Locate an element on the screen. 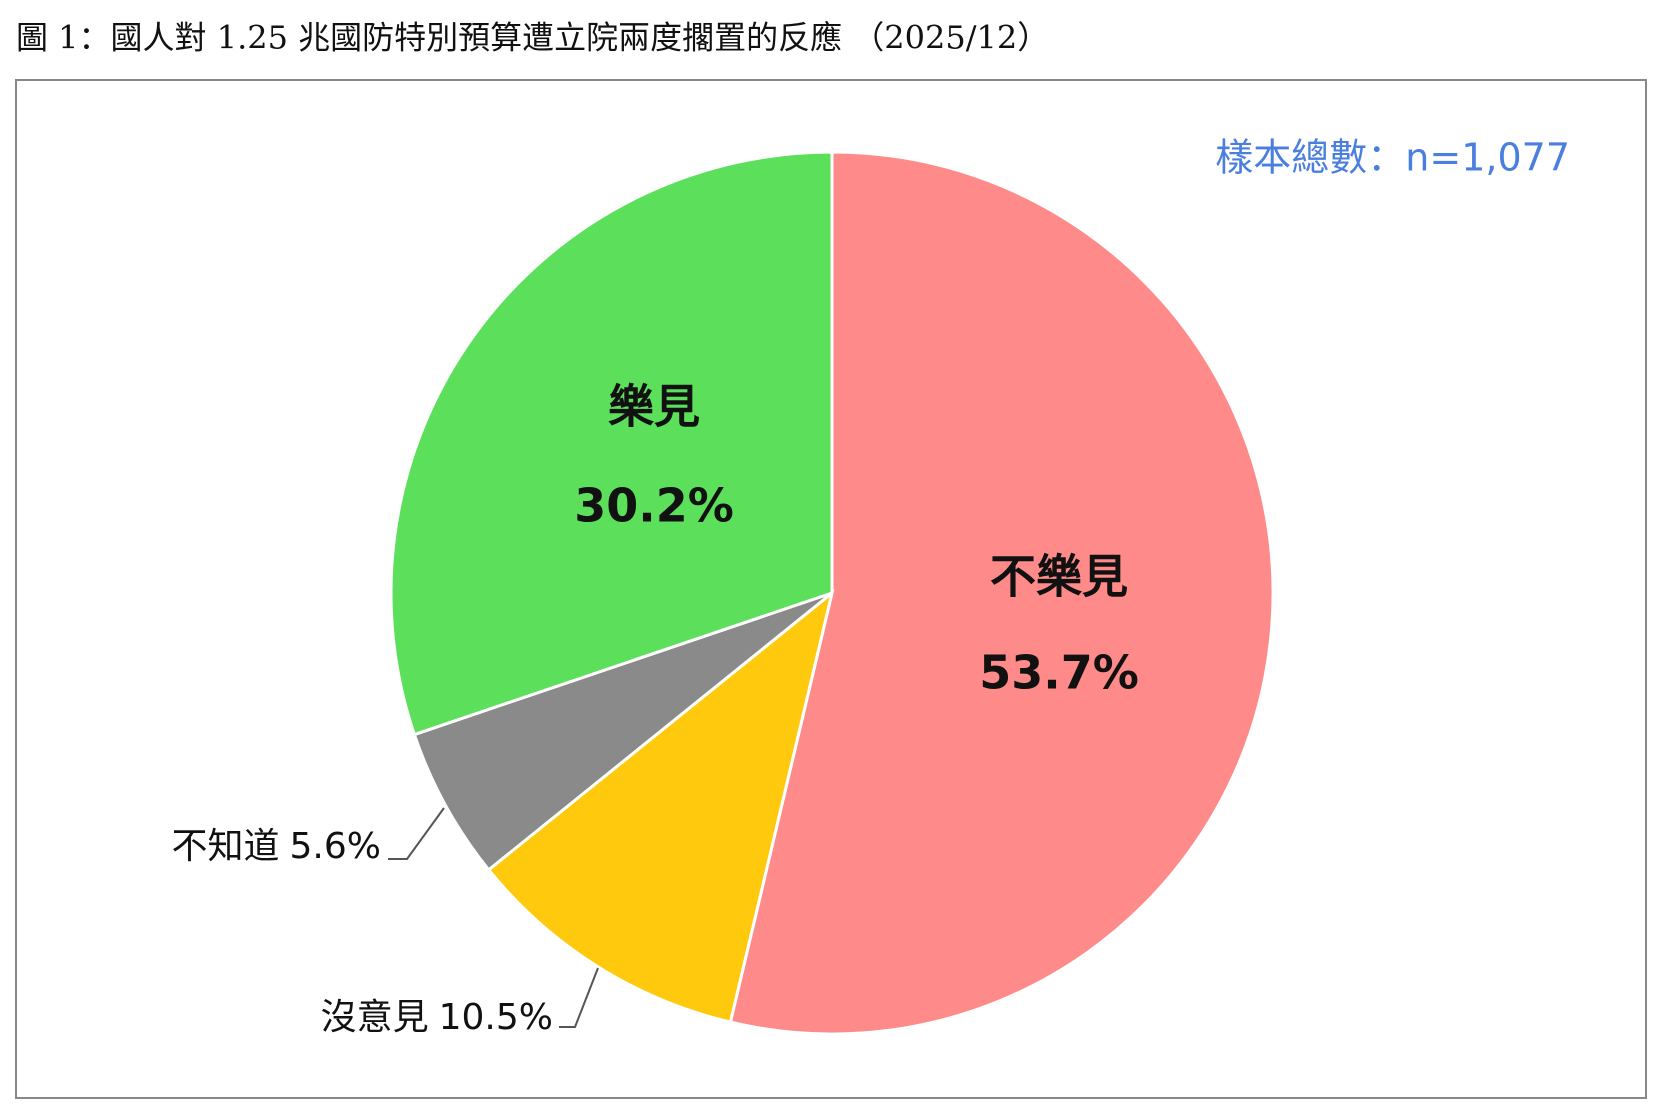 The width and height of the screenshot is (1660, 1118). slice-value-label: 5.6% is located at coordinates (335, 846).